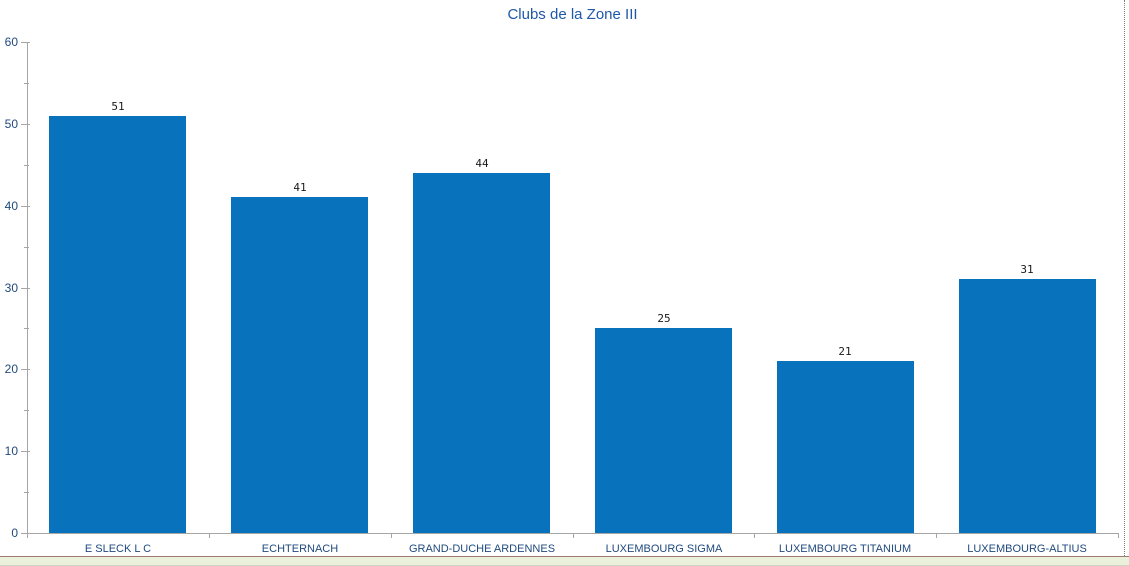 Image resolution: width=1129 pixels, height=566 pixels. Describe the element at coordinates (11, 42) in the screenshot. I see `value-axis-tick-label: 60` at that location.